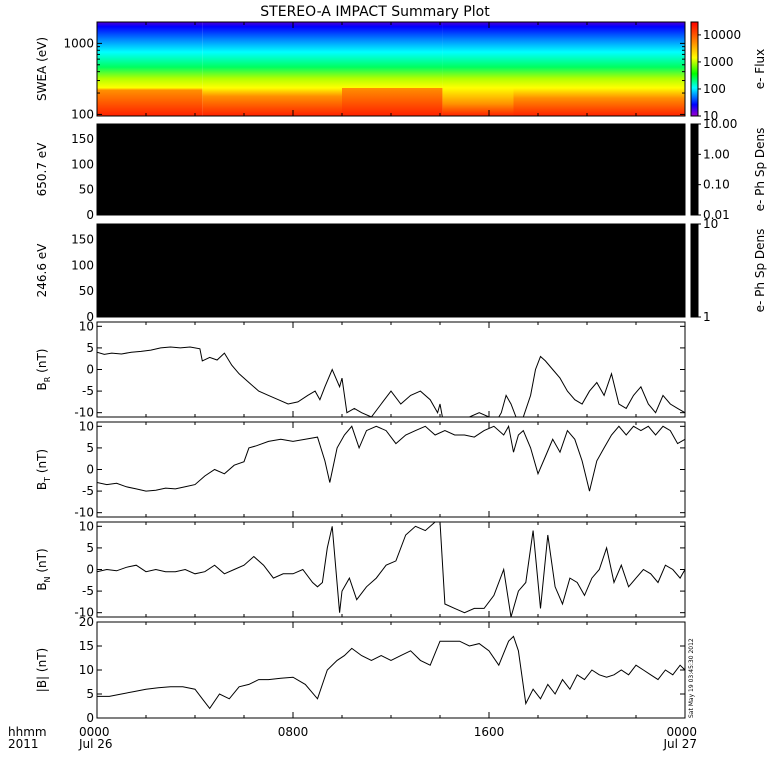 The image size is (780, 780). What do you see at coordinates (27, 732) in the screenshot?
I see `time-axis-row-label: hhmm` at bounding box center [27, 732].